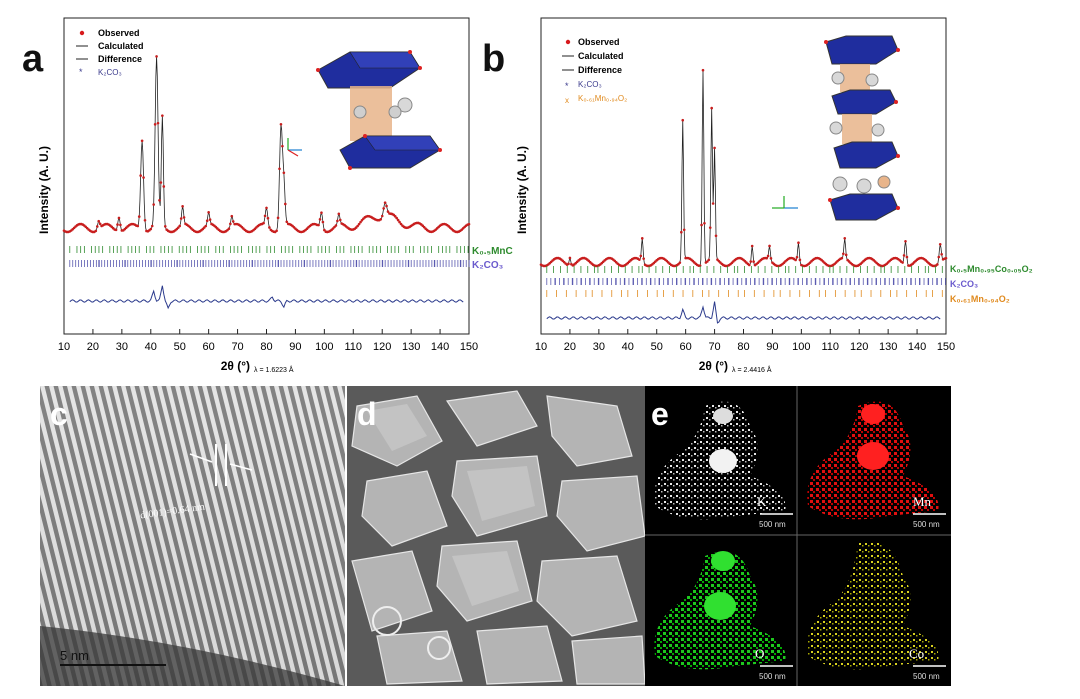 The width and height of the screenshot is (1080, 699). Describe the element at coordinates (964, 284) in the screenshot. I see `phase-label-b-2: K₂CO₃` at that location.